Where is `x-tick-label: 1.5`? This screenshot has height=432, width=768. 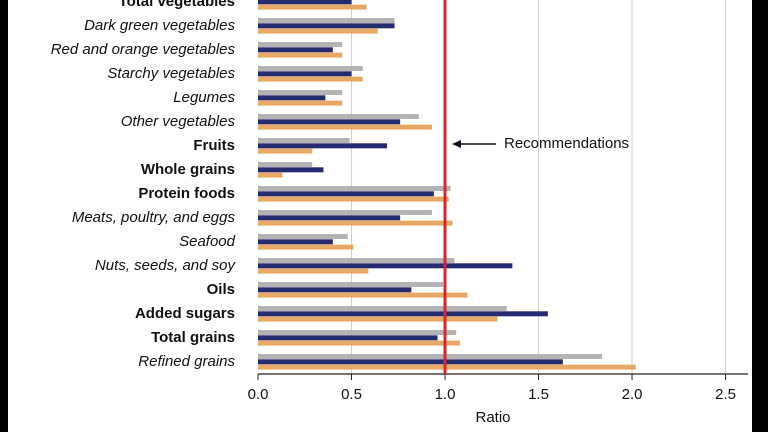
x-tick-label: 1.5 is located at coordinates (538, 394).